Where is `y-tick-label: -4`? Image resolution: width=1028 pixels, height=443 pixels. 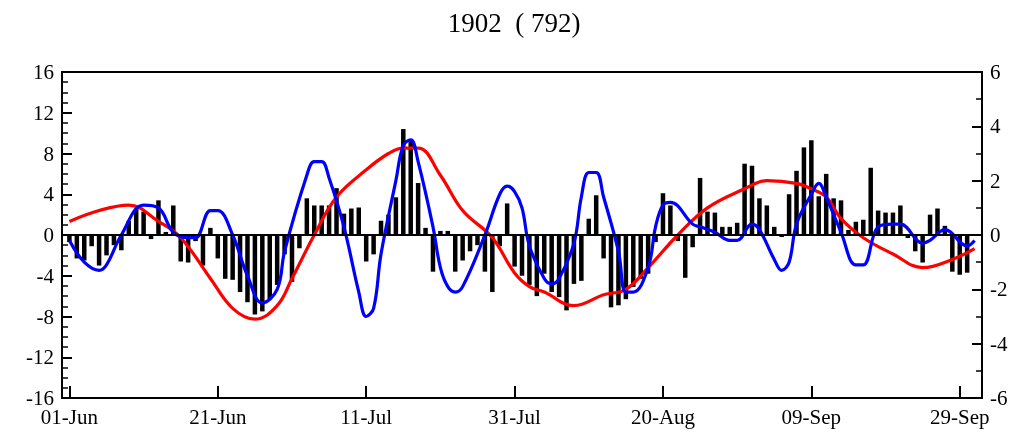
y-tick-label: -4 is located at coordinates (45, 275).